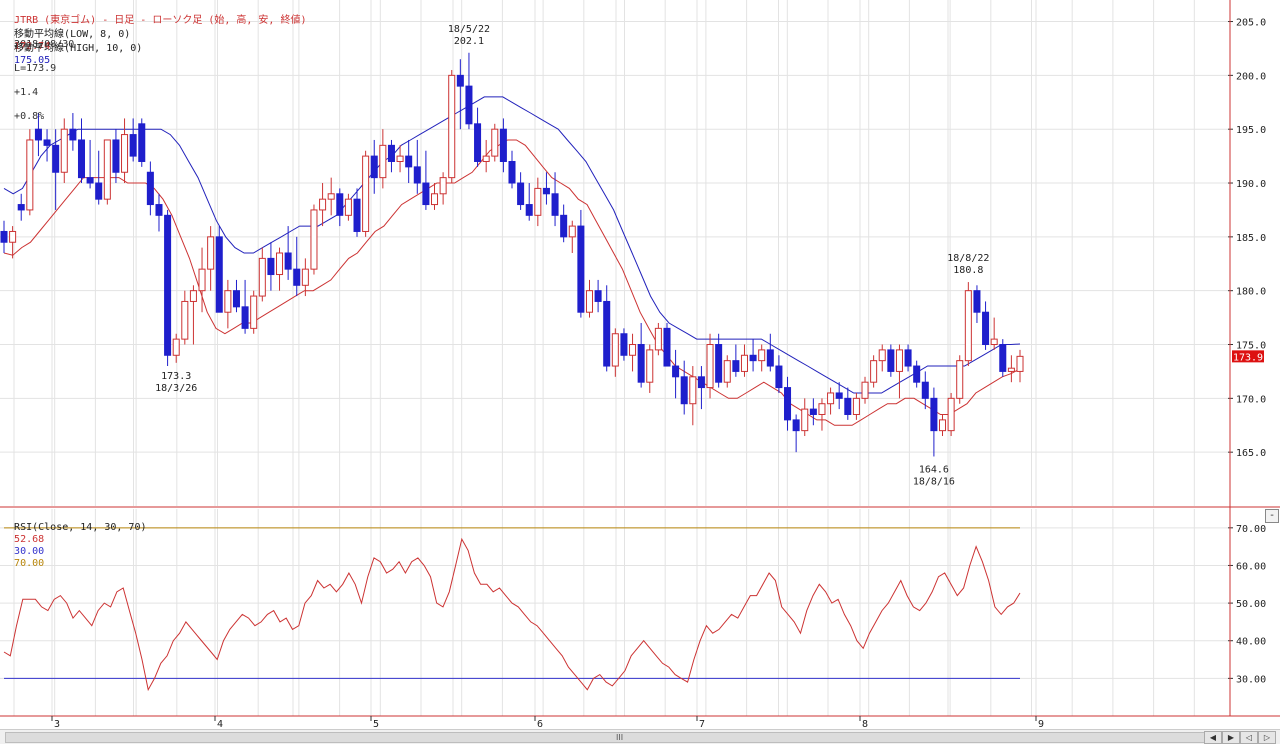 This screenshot has width=1280, height=744. I want to click on horizontal-scrollbar: III ◀ ▶ ◁ ▷, so click(640, 736).